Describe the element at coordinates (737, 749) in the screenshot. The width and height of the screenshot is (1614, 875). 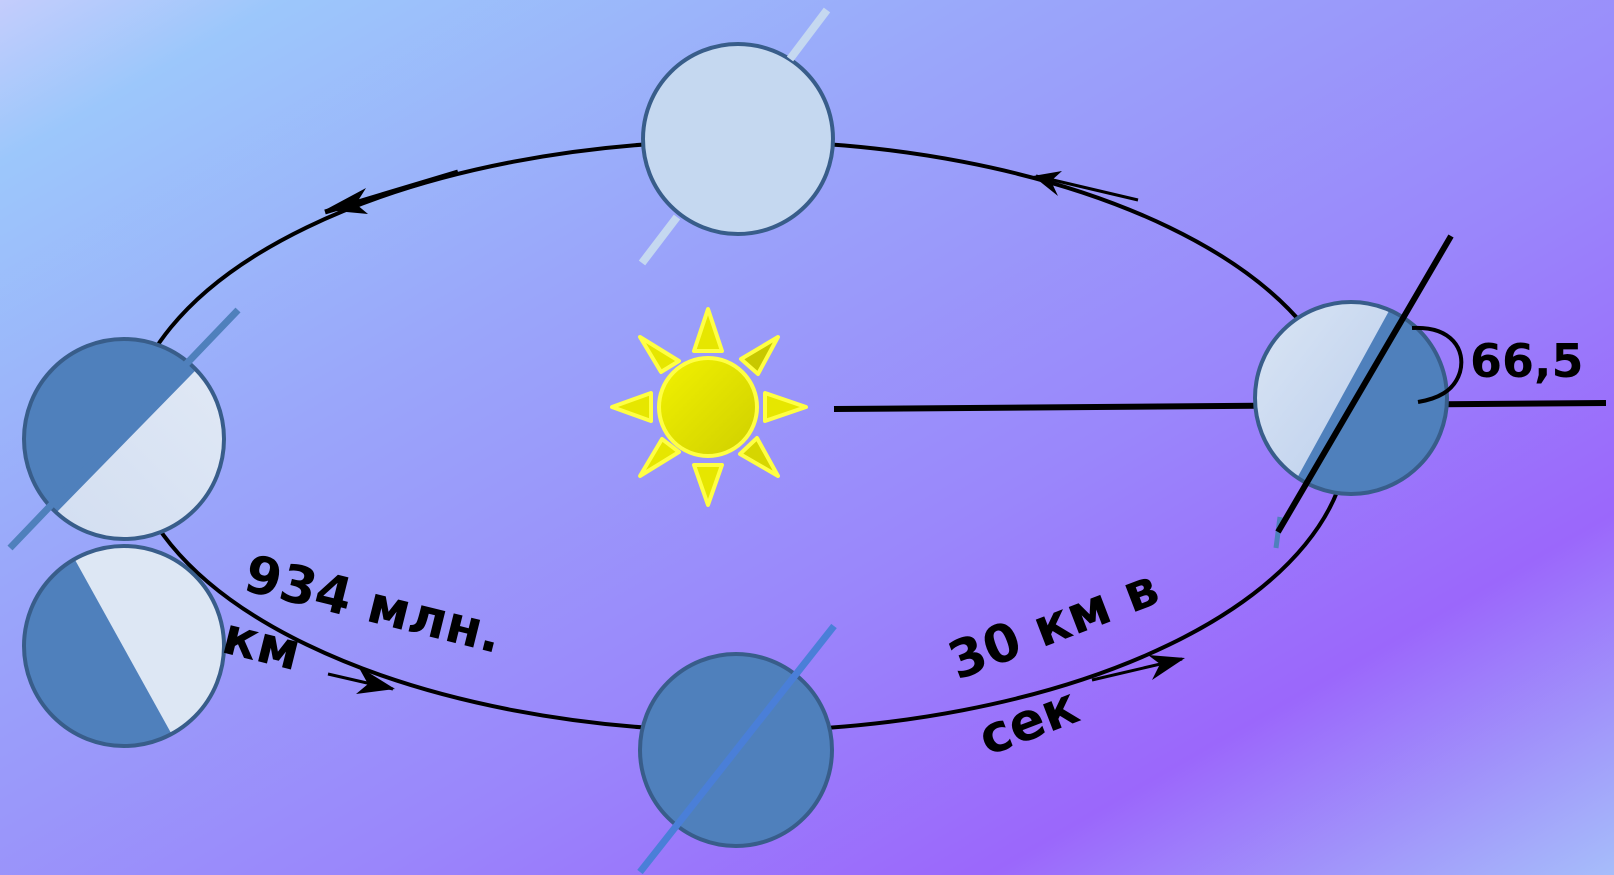
I see `planet-bottom` at that location.